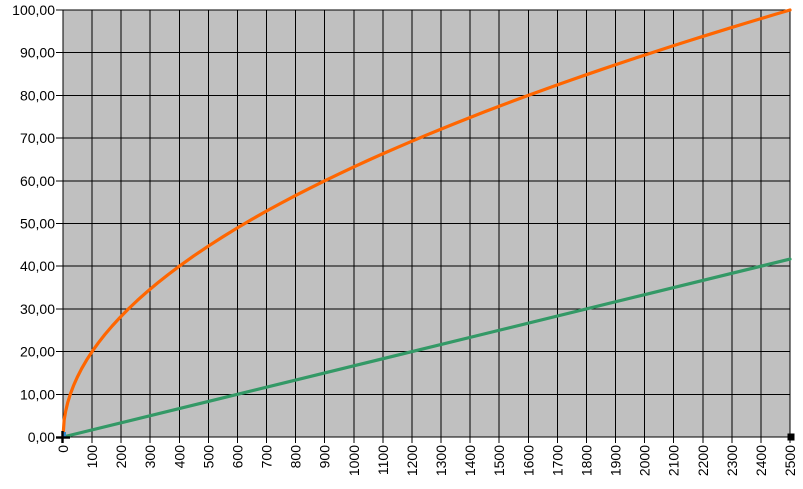 The height and width of the screenshot is (489, 803). Describe the element at coordinates (383, 460) in the screenshot. I see `x-axis-tick-label: 1100` at that location.